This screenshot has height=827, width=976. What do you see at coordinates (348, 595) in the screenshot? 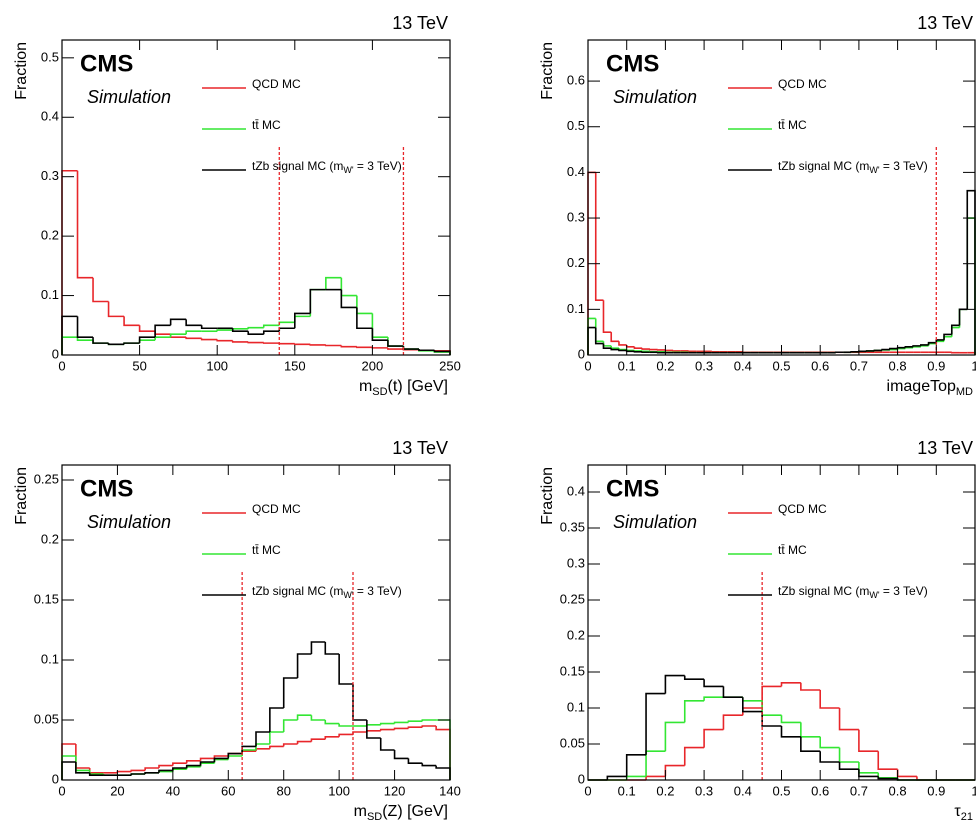
I see `legend-sub: W'` at bounding box center [348, 595].